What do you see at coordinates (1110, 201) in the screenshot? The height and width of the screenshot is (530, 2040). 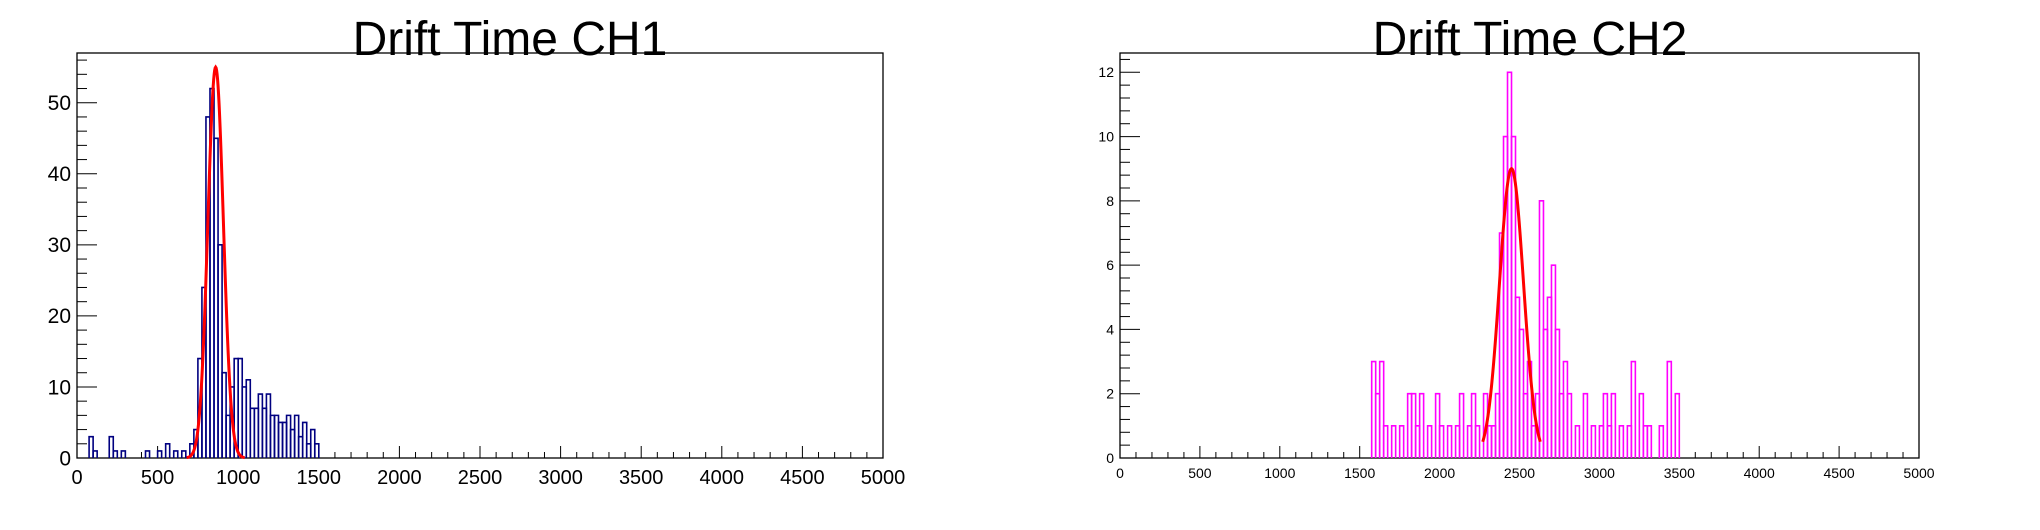 I see `y-tick-label: 8` at bounding box center [1110, 201].